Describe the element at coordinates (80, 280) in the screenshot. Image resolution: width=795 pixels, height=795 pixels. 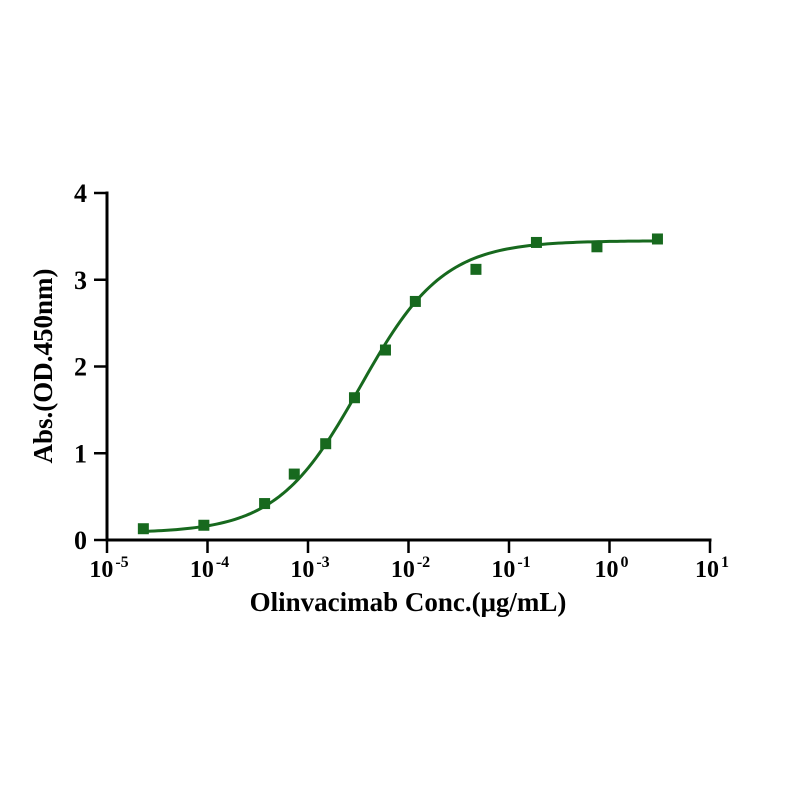
I see `y-tick-label: 3` at that location.